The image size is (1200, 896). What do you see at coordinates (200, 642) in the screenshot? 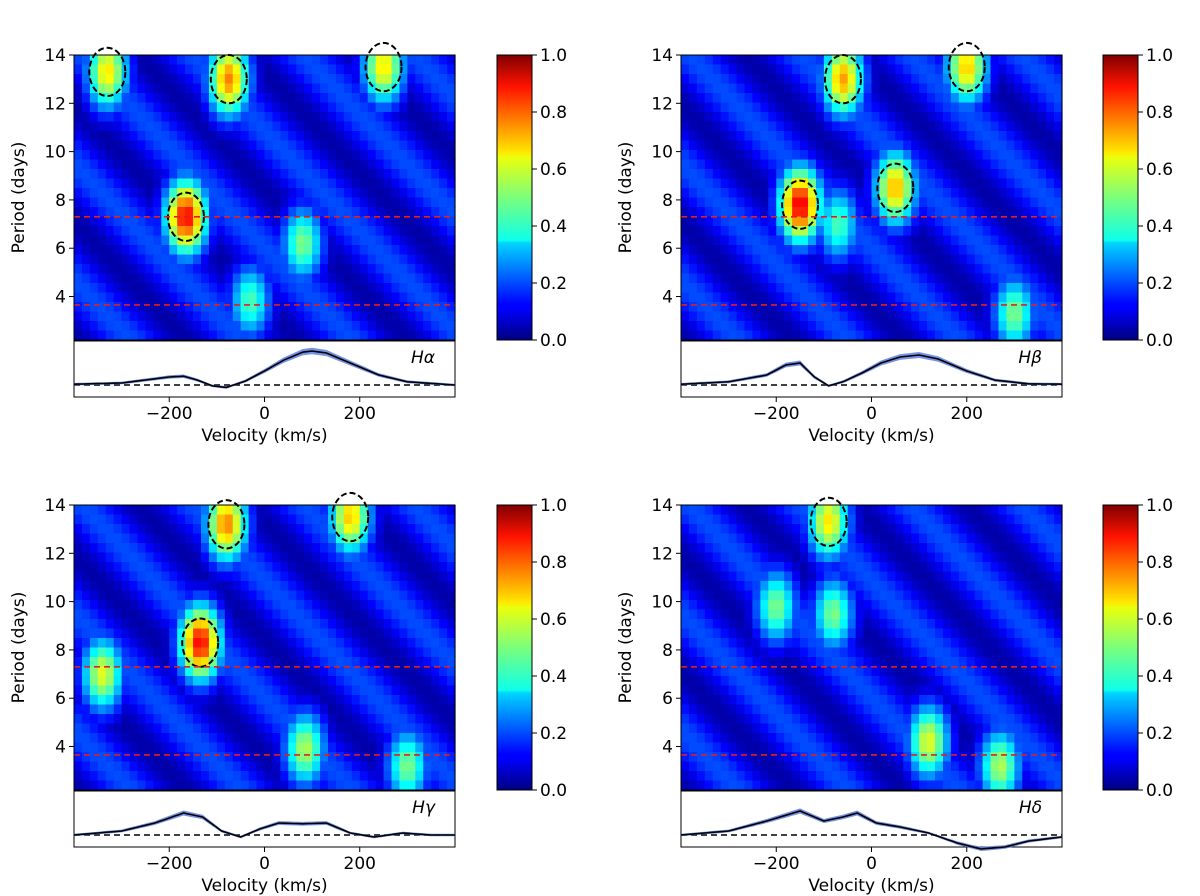
I see `significance-contour` at bounding box center [200, 642].